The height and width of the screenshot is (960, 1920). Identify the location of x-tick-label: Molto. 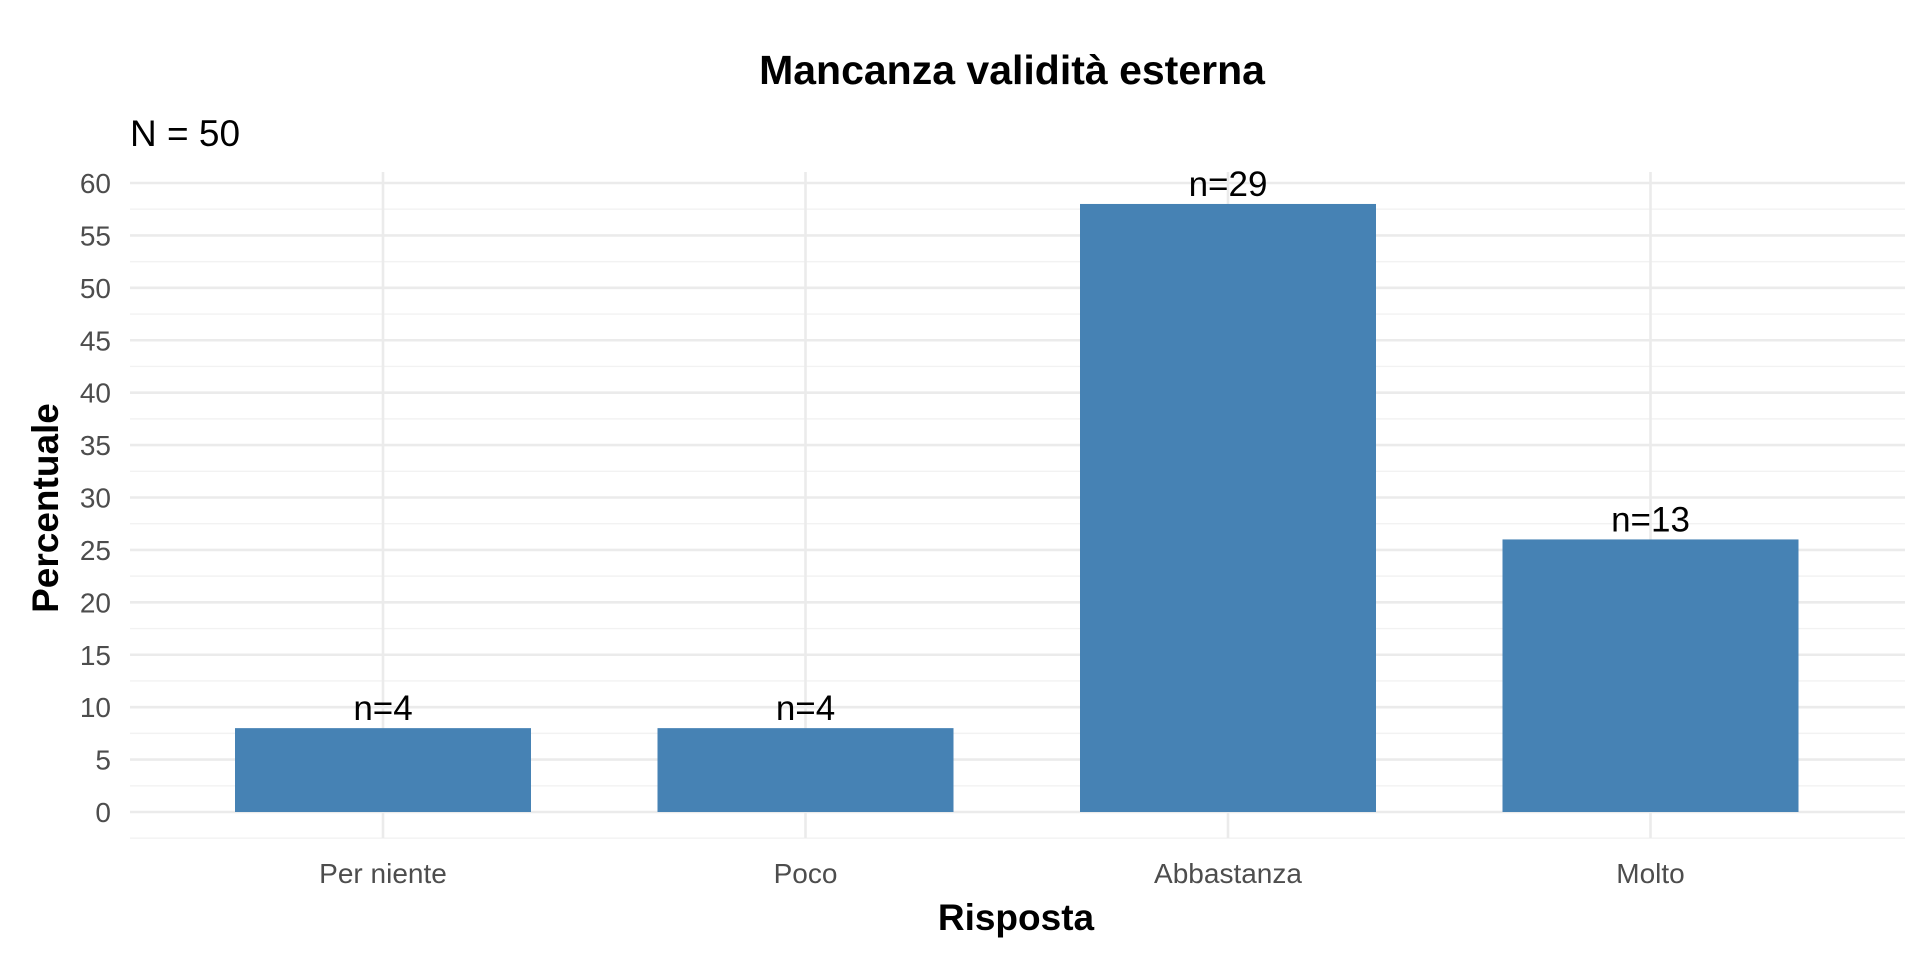
(1650, 873).